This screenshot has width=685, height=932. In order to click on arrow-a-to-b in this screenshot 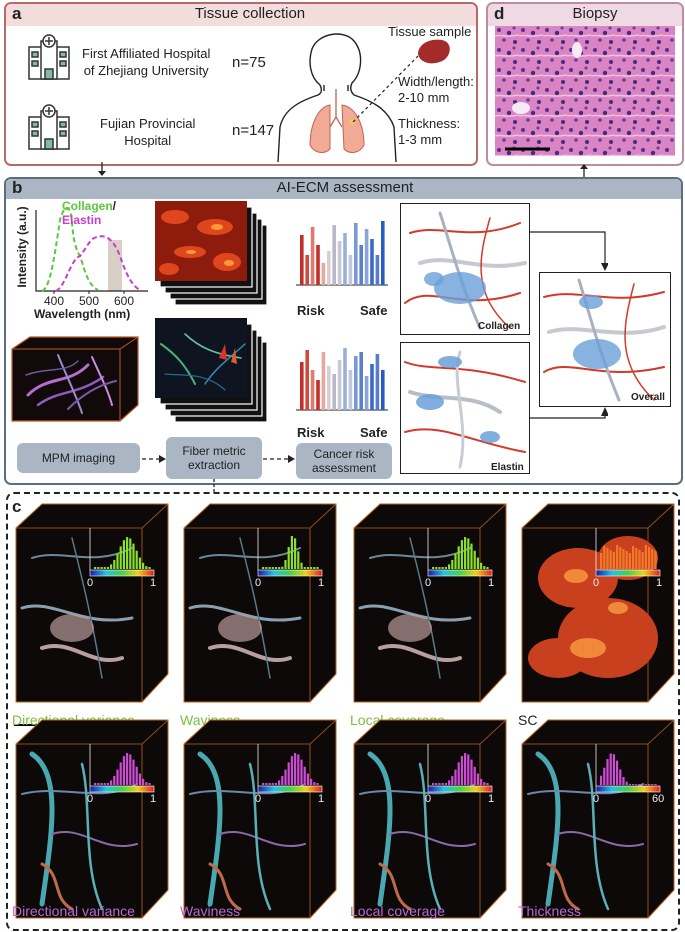, I will do `click(102, 169)`.